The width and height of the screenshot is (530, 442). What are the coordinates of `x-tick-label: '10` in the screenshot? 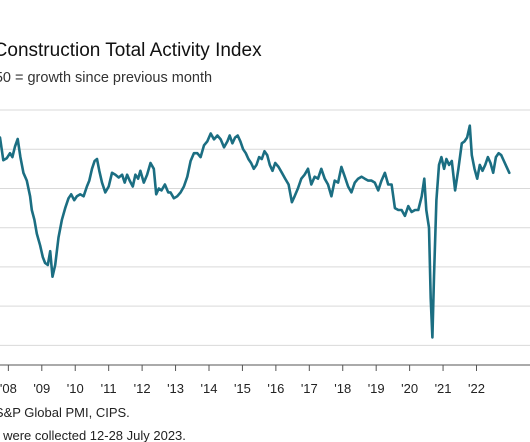 It's located at (75, 388).